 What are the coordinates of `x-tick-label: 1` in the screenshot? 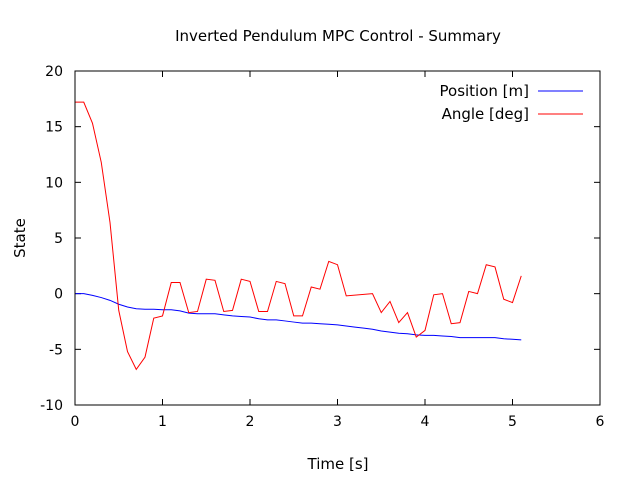 It's located at (162, 422).